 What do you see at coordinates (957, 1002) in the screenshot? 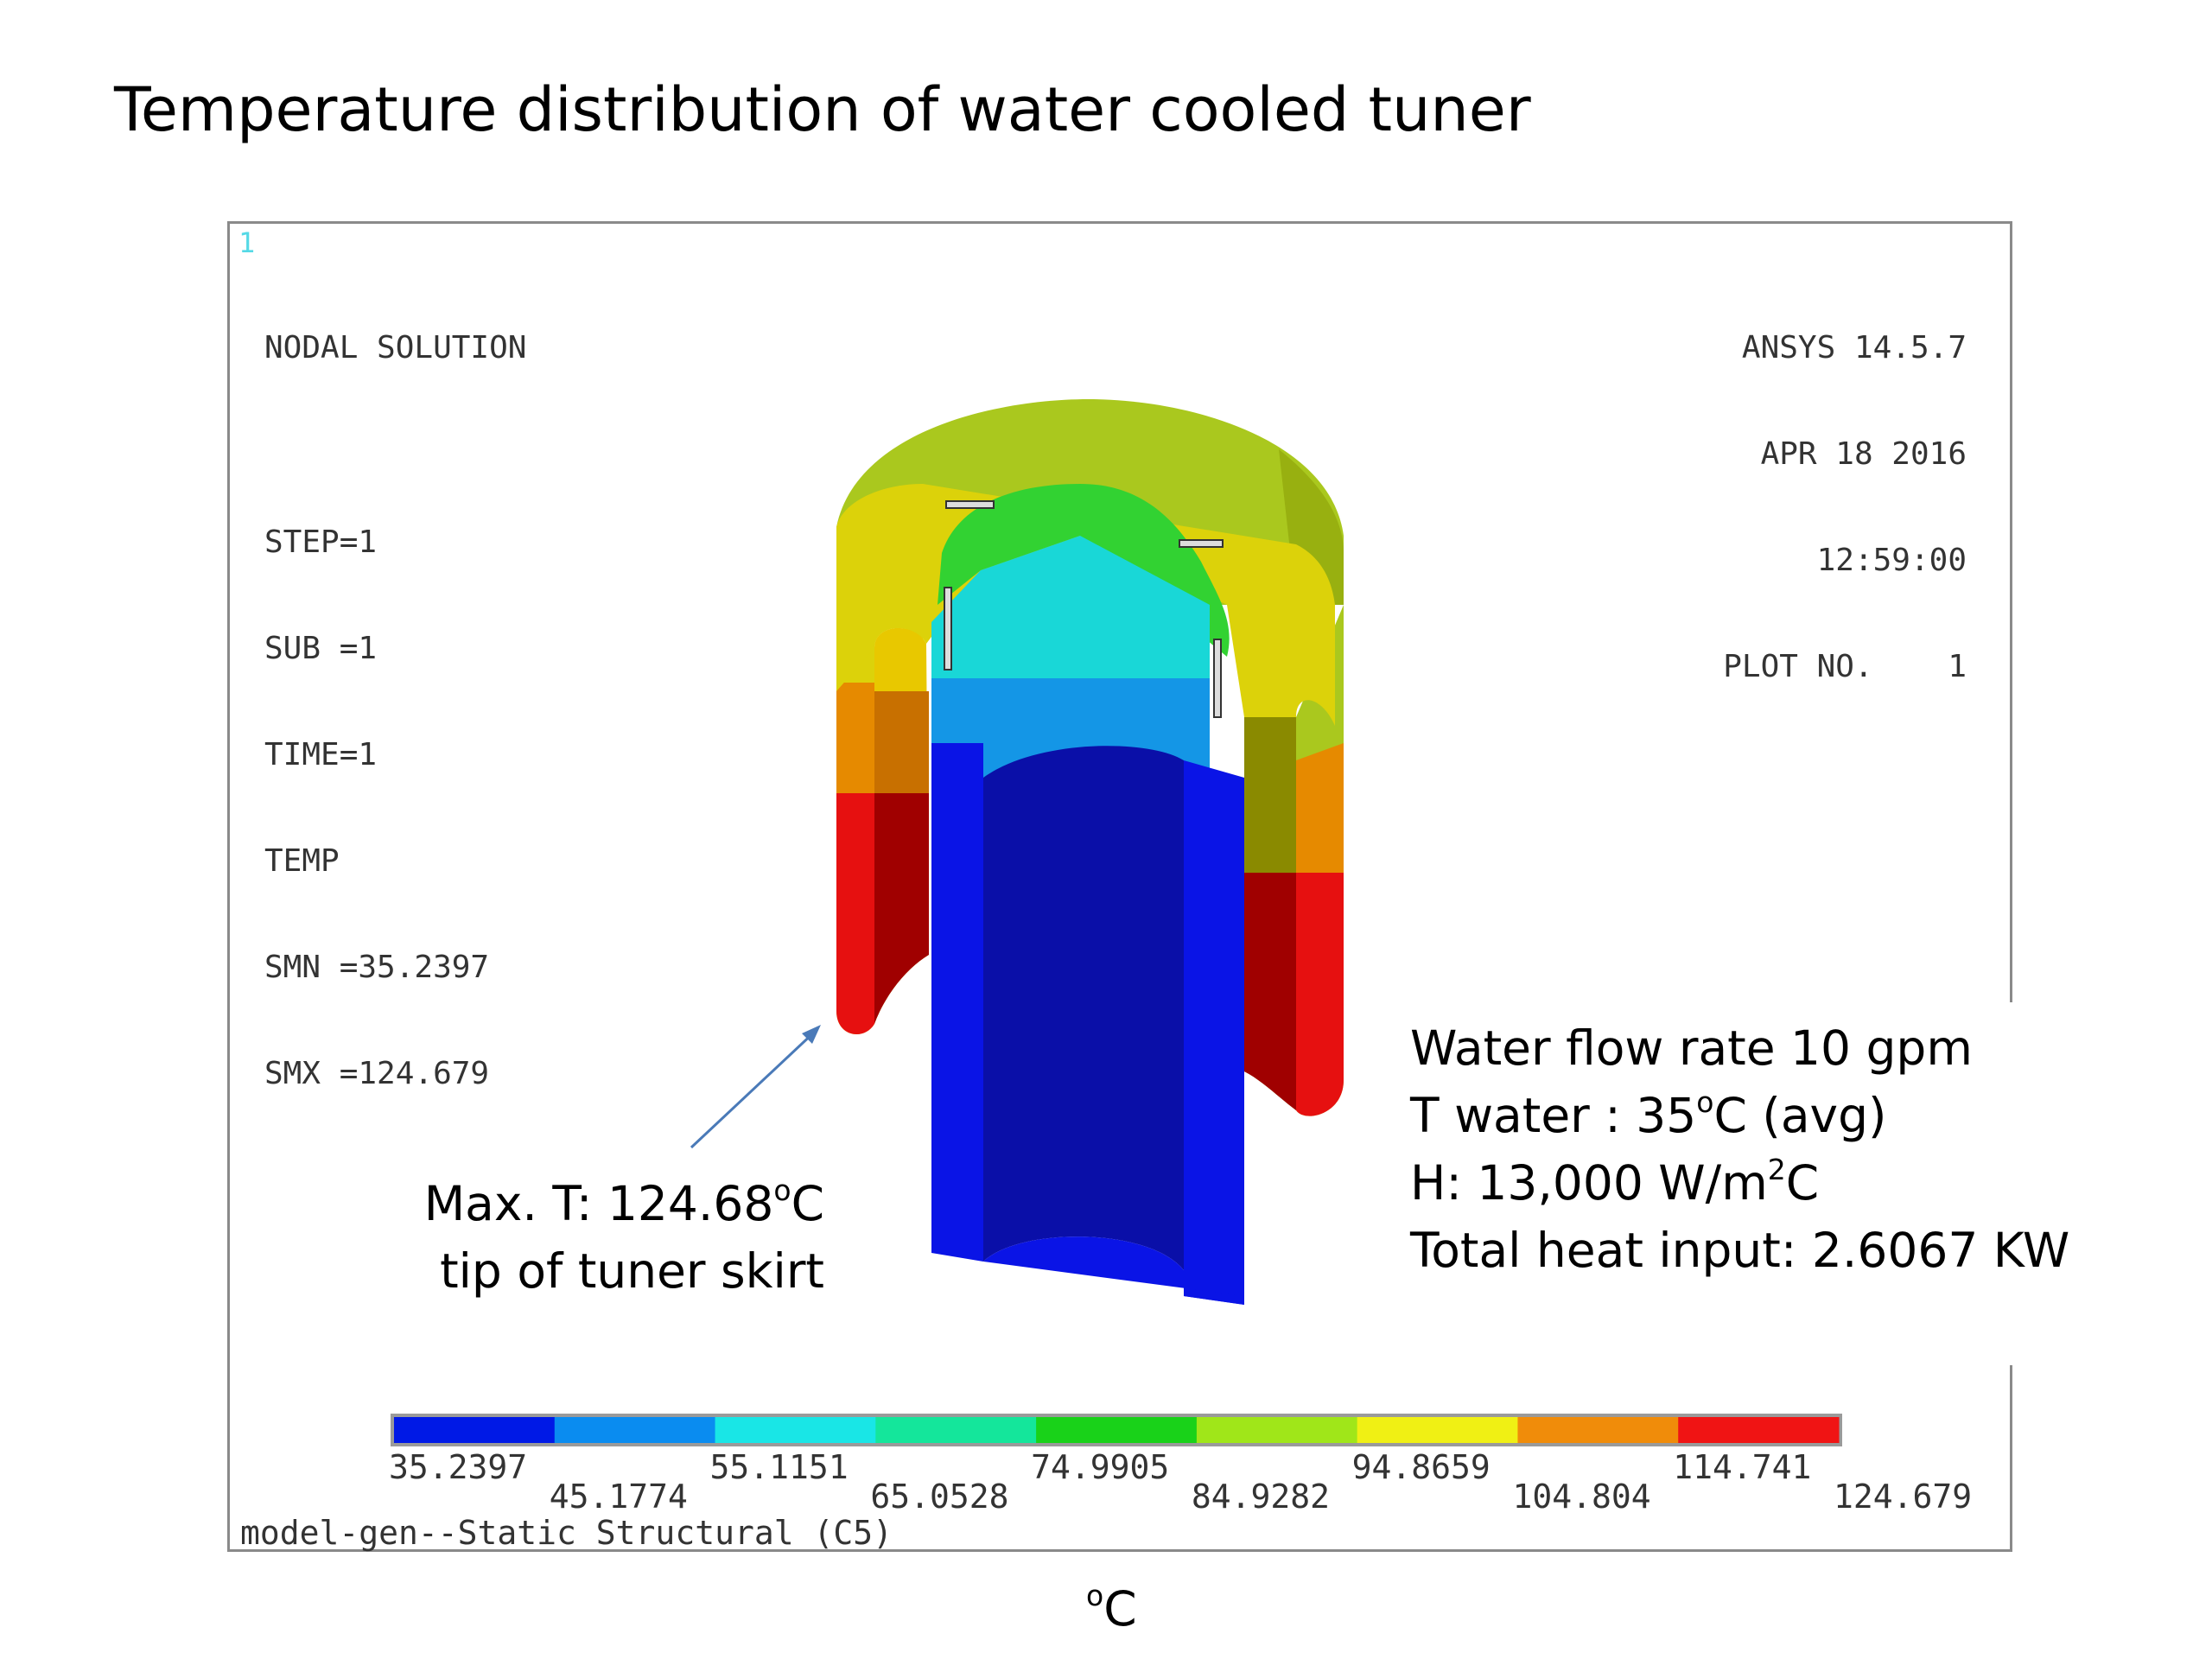
I see `inner-conductor-left-face` at bounding box center [957, 1002].